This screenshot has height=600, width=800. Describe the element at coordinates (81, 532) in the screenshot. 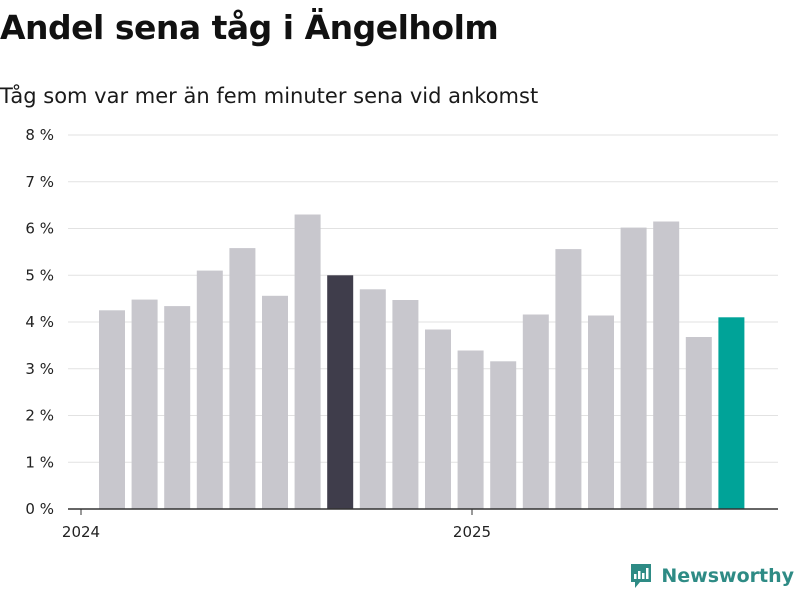

I see `x-tick-label: 2024` at that location.